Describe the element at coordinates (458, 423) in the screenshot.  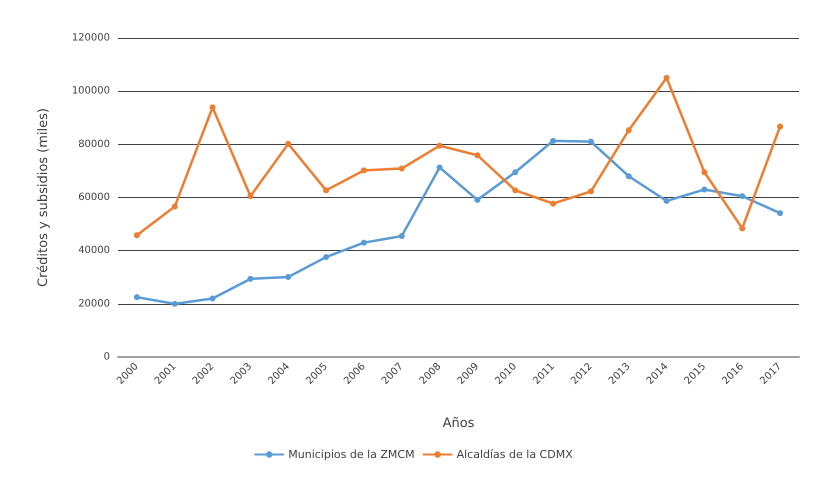
I see `x-axis-title: Años` at that location.